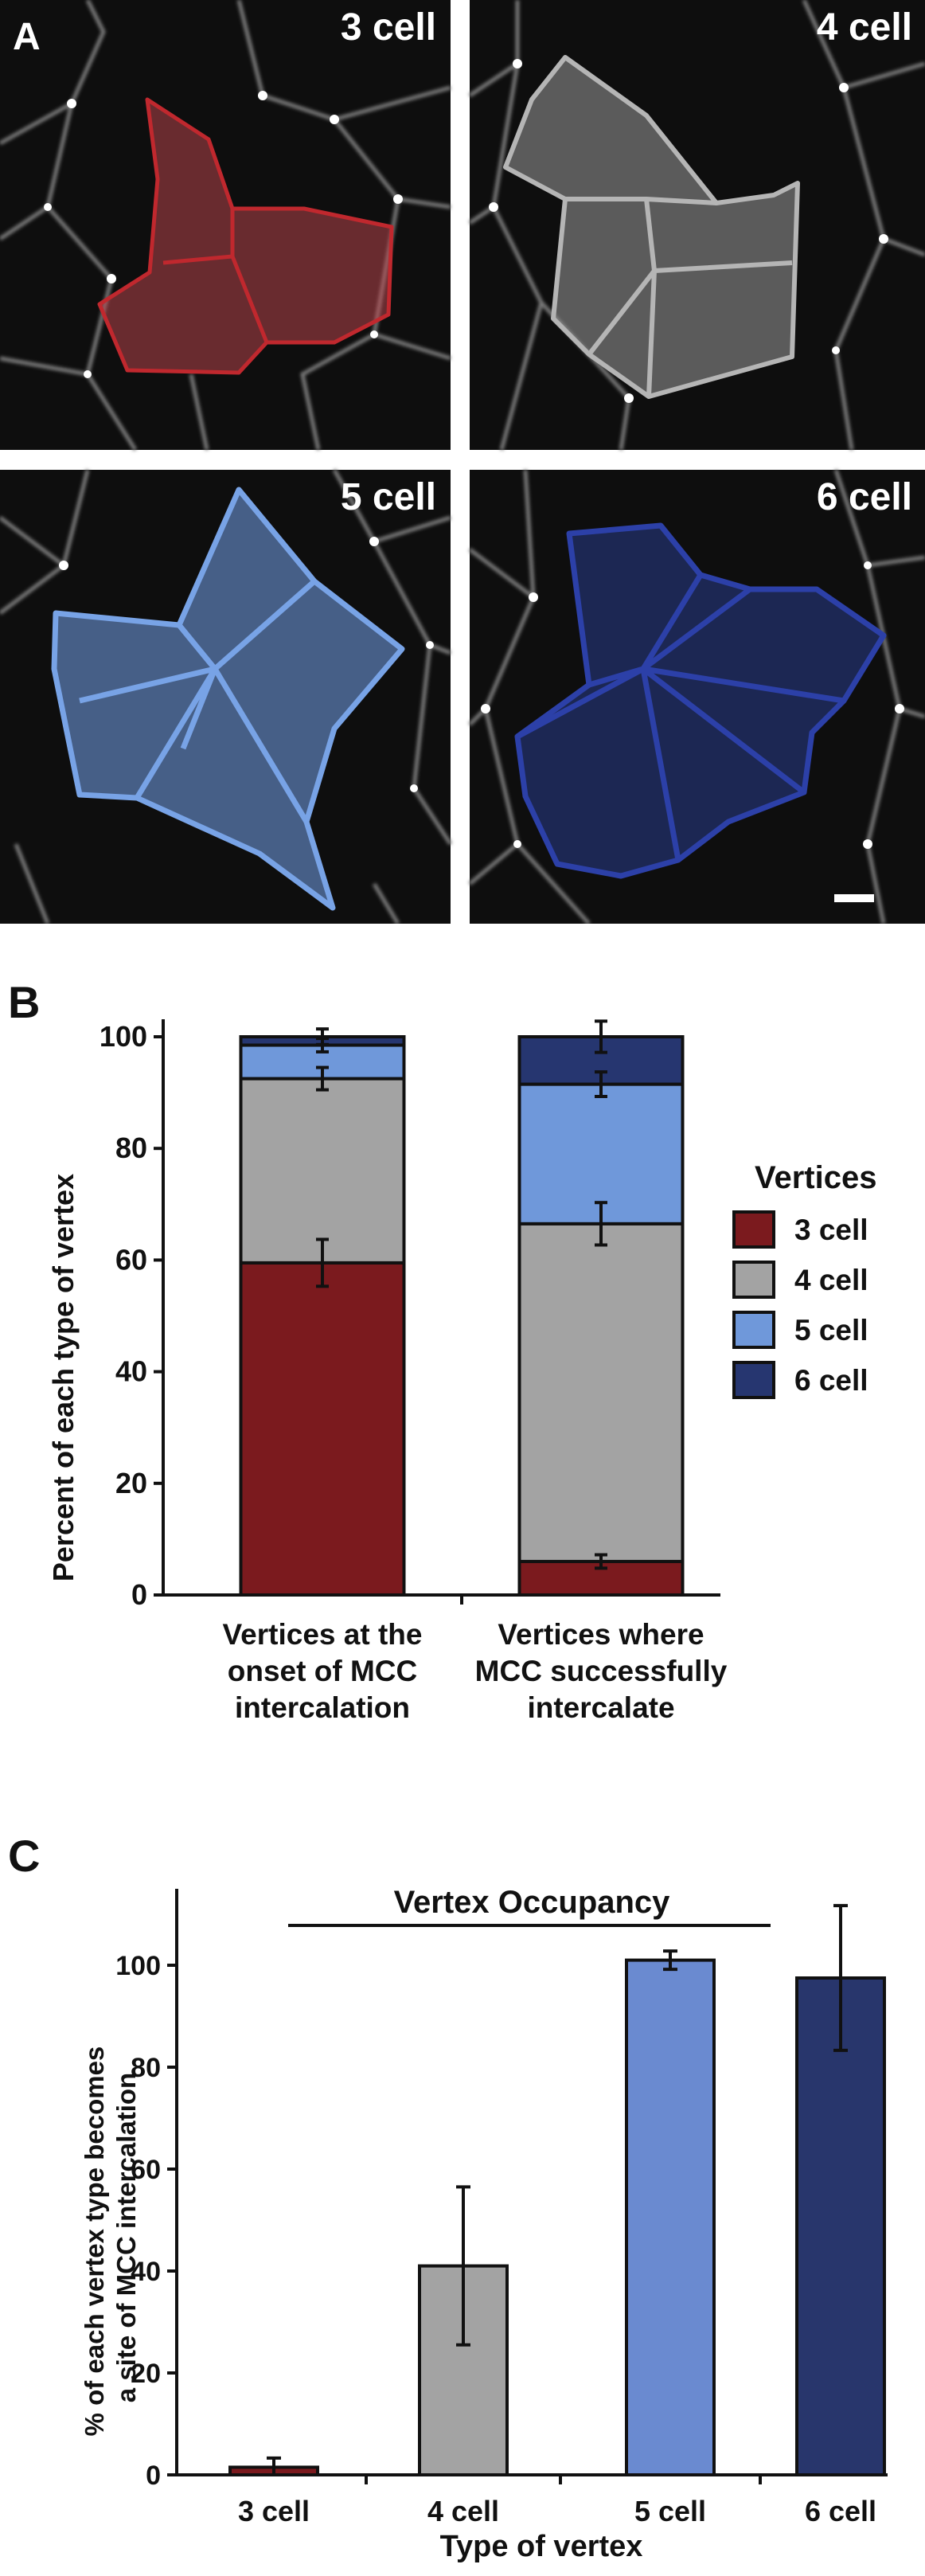  Describe the element at coordinates (323, 1635) in the screenshot. I see `x-tick-label: Vertices at the` at that location.